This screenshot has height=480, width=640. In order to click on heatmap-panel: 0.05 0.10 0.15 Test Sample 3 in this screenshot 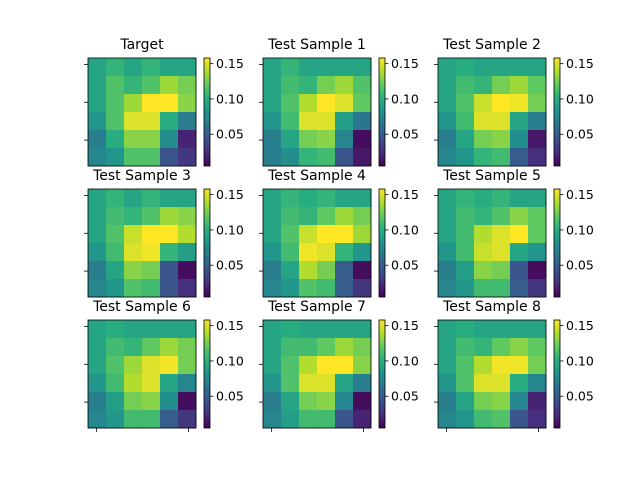, I will do `click(164, 233)`.